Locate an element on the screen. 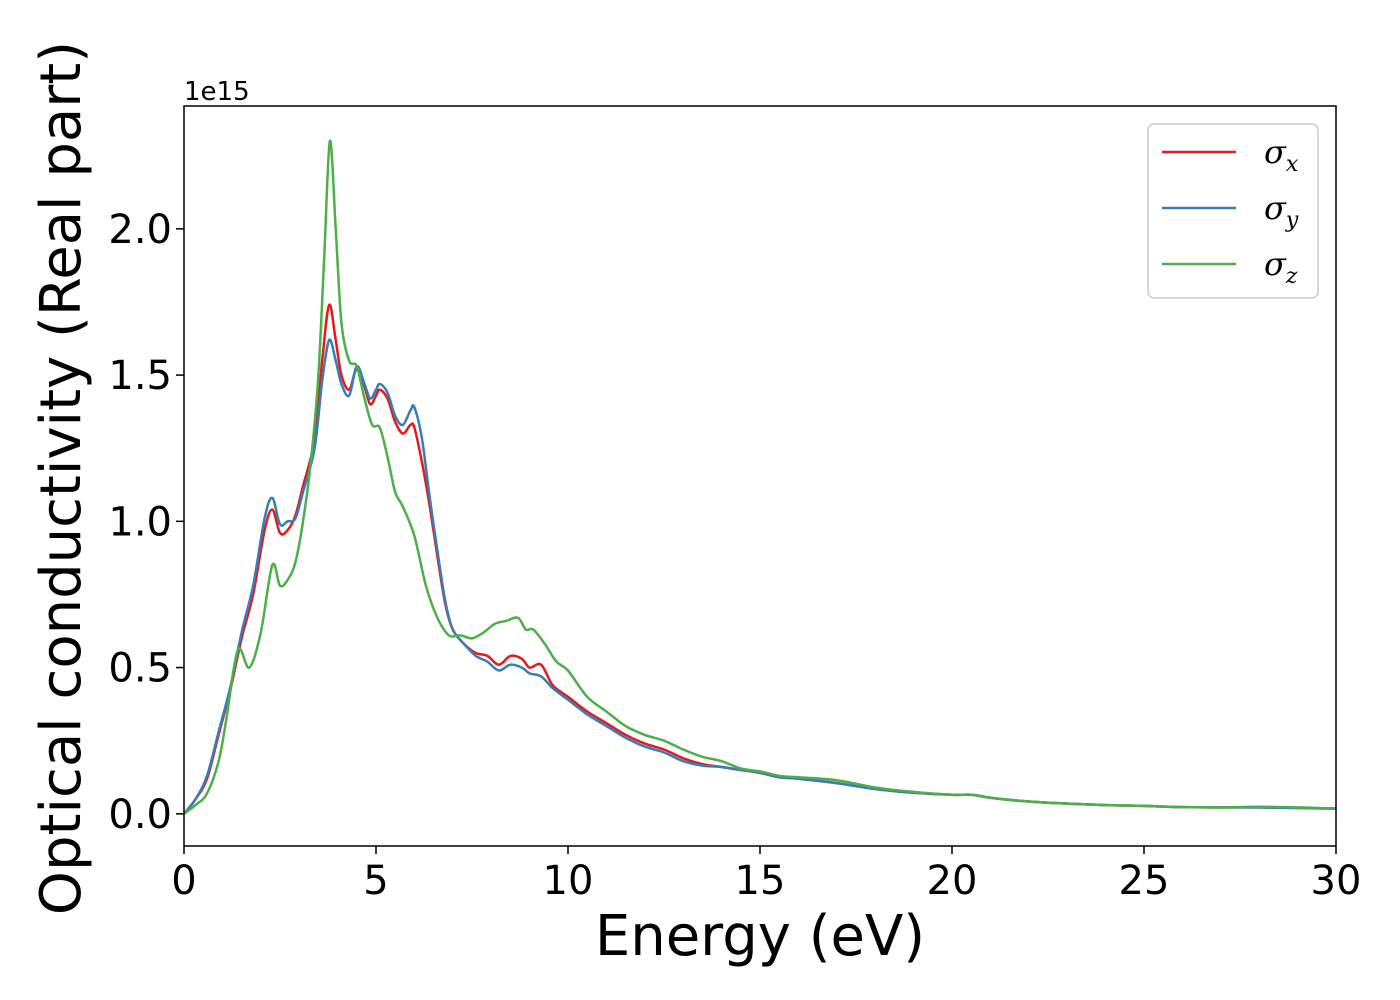 The image size is (1400, 1000). y-axis: 0.0 0.5 1.0 1.5 2.0 is located at coordinates (146, 522).